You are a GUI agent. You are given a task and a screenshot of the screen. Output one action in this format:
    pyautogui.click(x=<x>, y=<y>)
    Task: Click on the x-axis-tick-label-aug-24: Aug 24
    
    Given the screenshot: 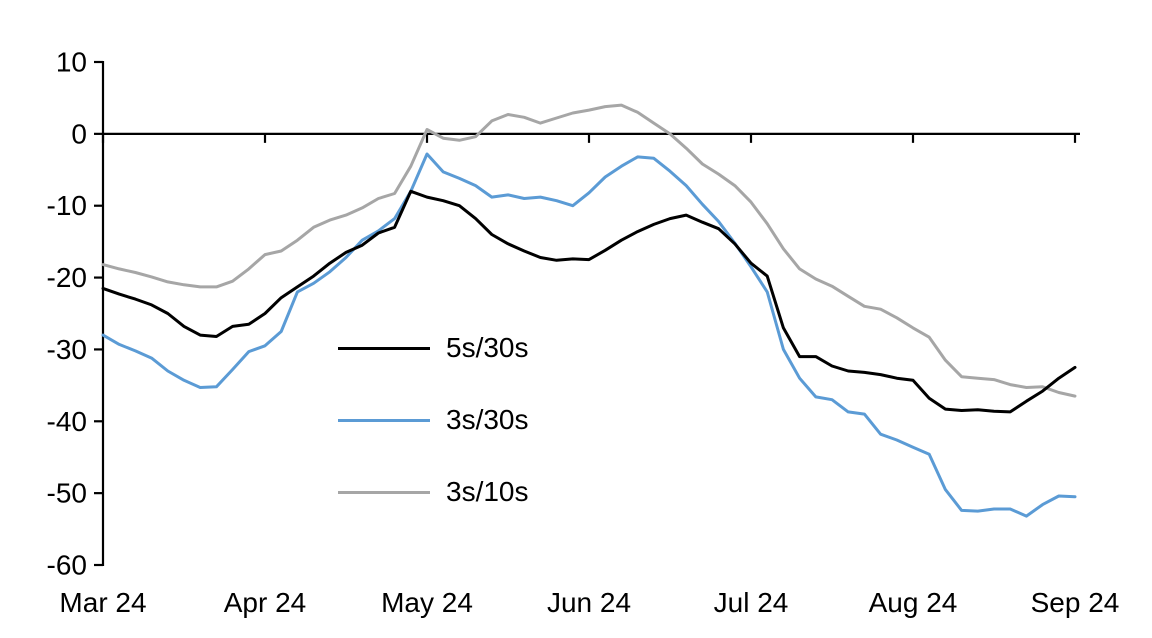 What is the action you would take?
    pyautogui.click(x=913, y=602)
    